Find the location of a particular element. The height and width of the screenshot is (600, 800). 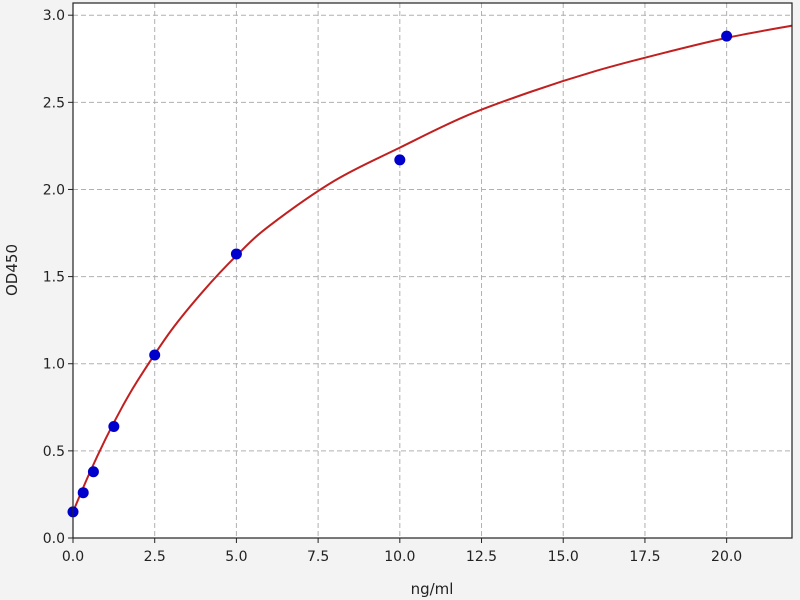

x-tick-label: 12.5 is located at coordinates (481, 557).